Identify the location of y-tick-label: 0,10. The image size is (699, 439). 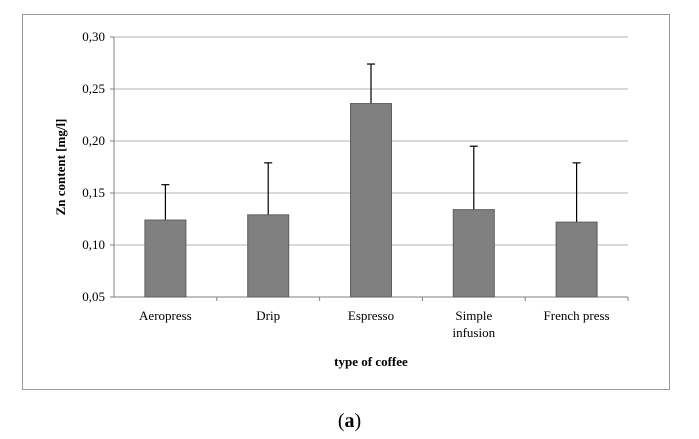
(93, 244).